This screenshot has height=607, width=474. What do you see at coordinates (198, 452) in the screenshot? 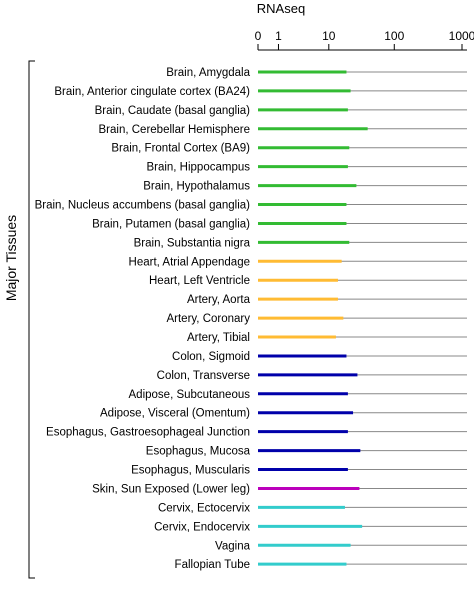
I see `category-label: Esophagus, Mucosa` at bounding box center [198, 452].